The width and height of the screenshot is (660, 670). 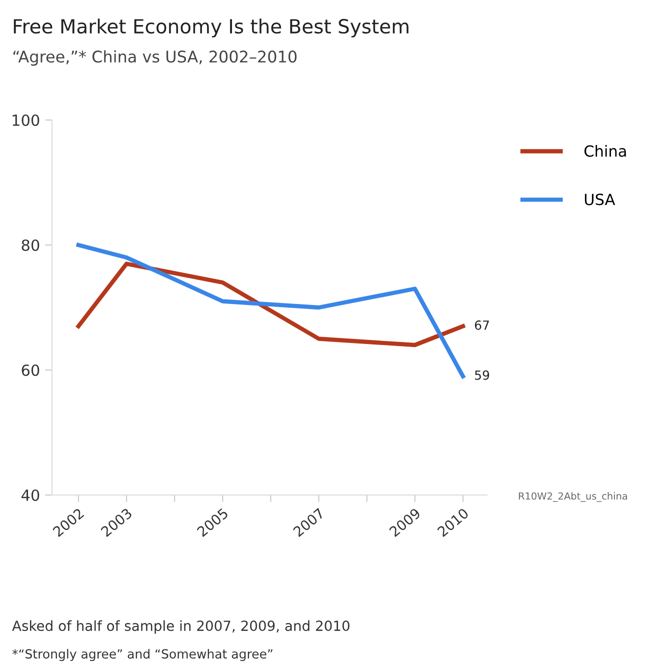 I want to click on data-label: 67, so click(x=481, y=325).